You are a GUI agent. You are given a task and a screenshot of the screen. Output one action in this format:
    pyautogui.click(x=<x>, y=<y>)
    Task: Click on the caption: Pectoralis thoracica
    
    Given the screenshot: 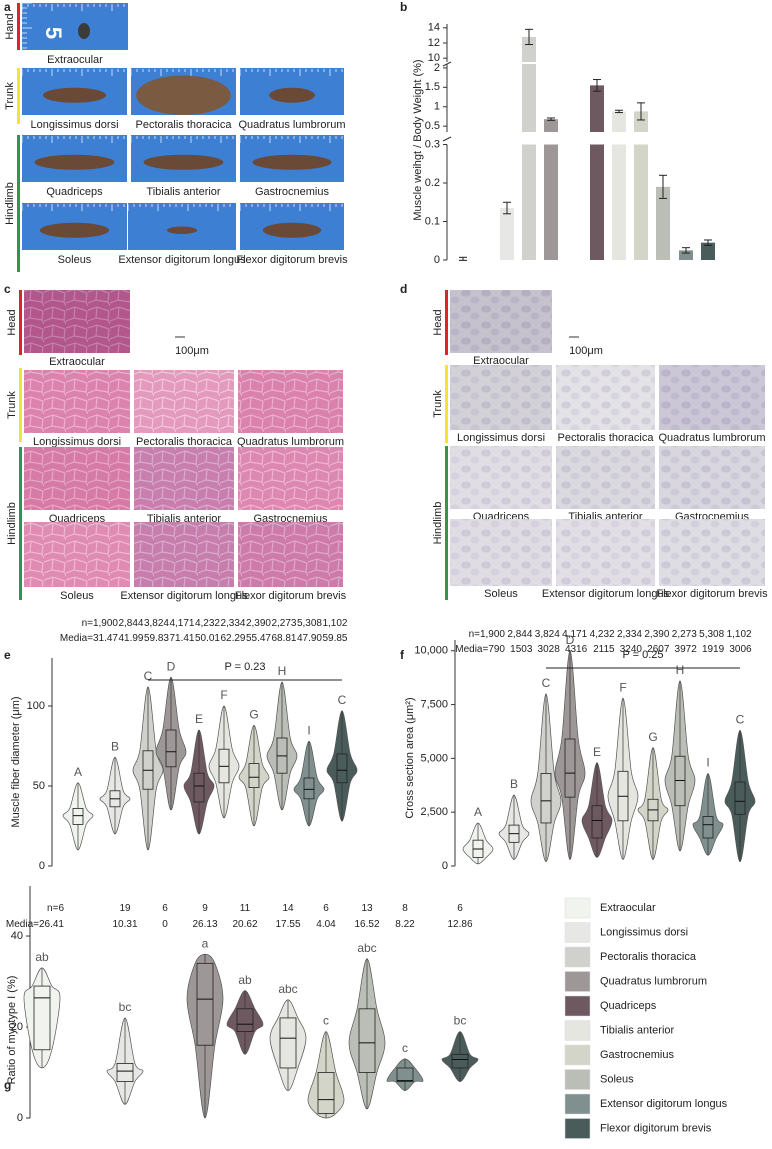 What is the action you would take?
    pyautogui.click(x=184, y=125)
    